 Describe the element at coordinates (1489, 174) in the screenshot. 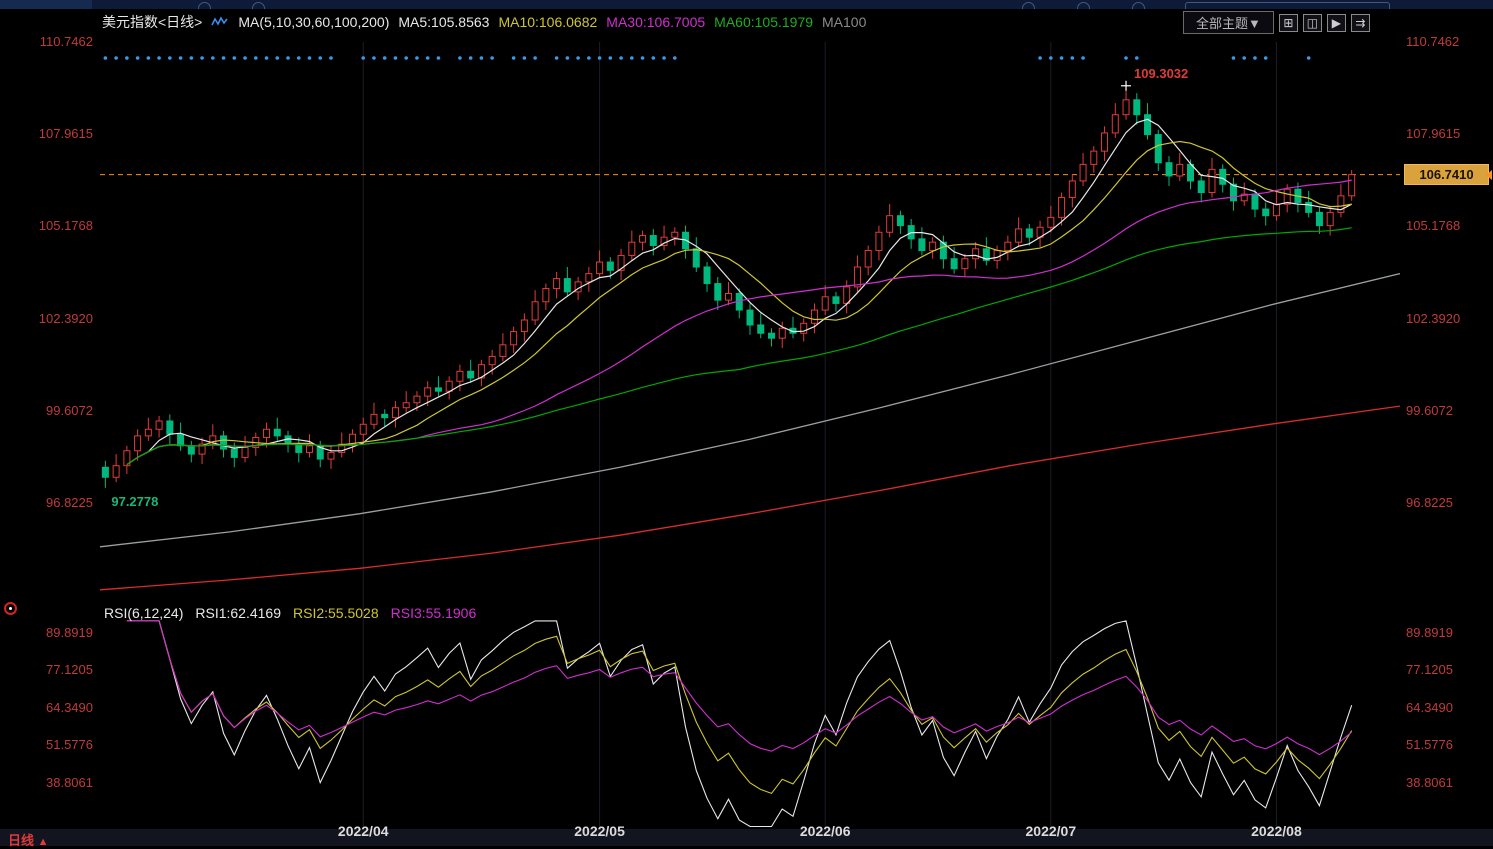

I see `last-price-arrow-icon` at that location.